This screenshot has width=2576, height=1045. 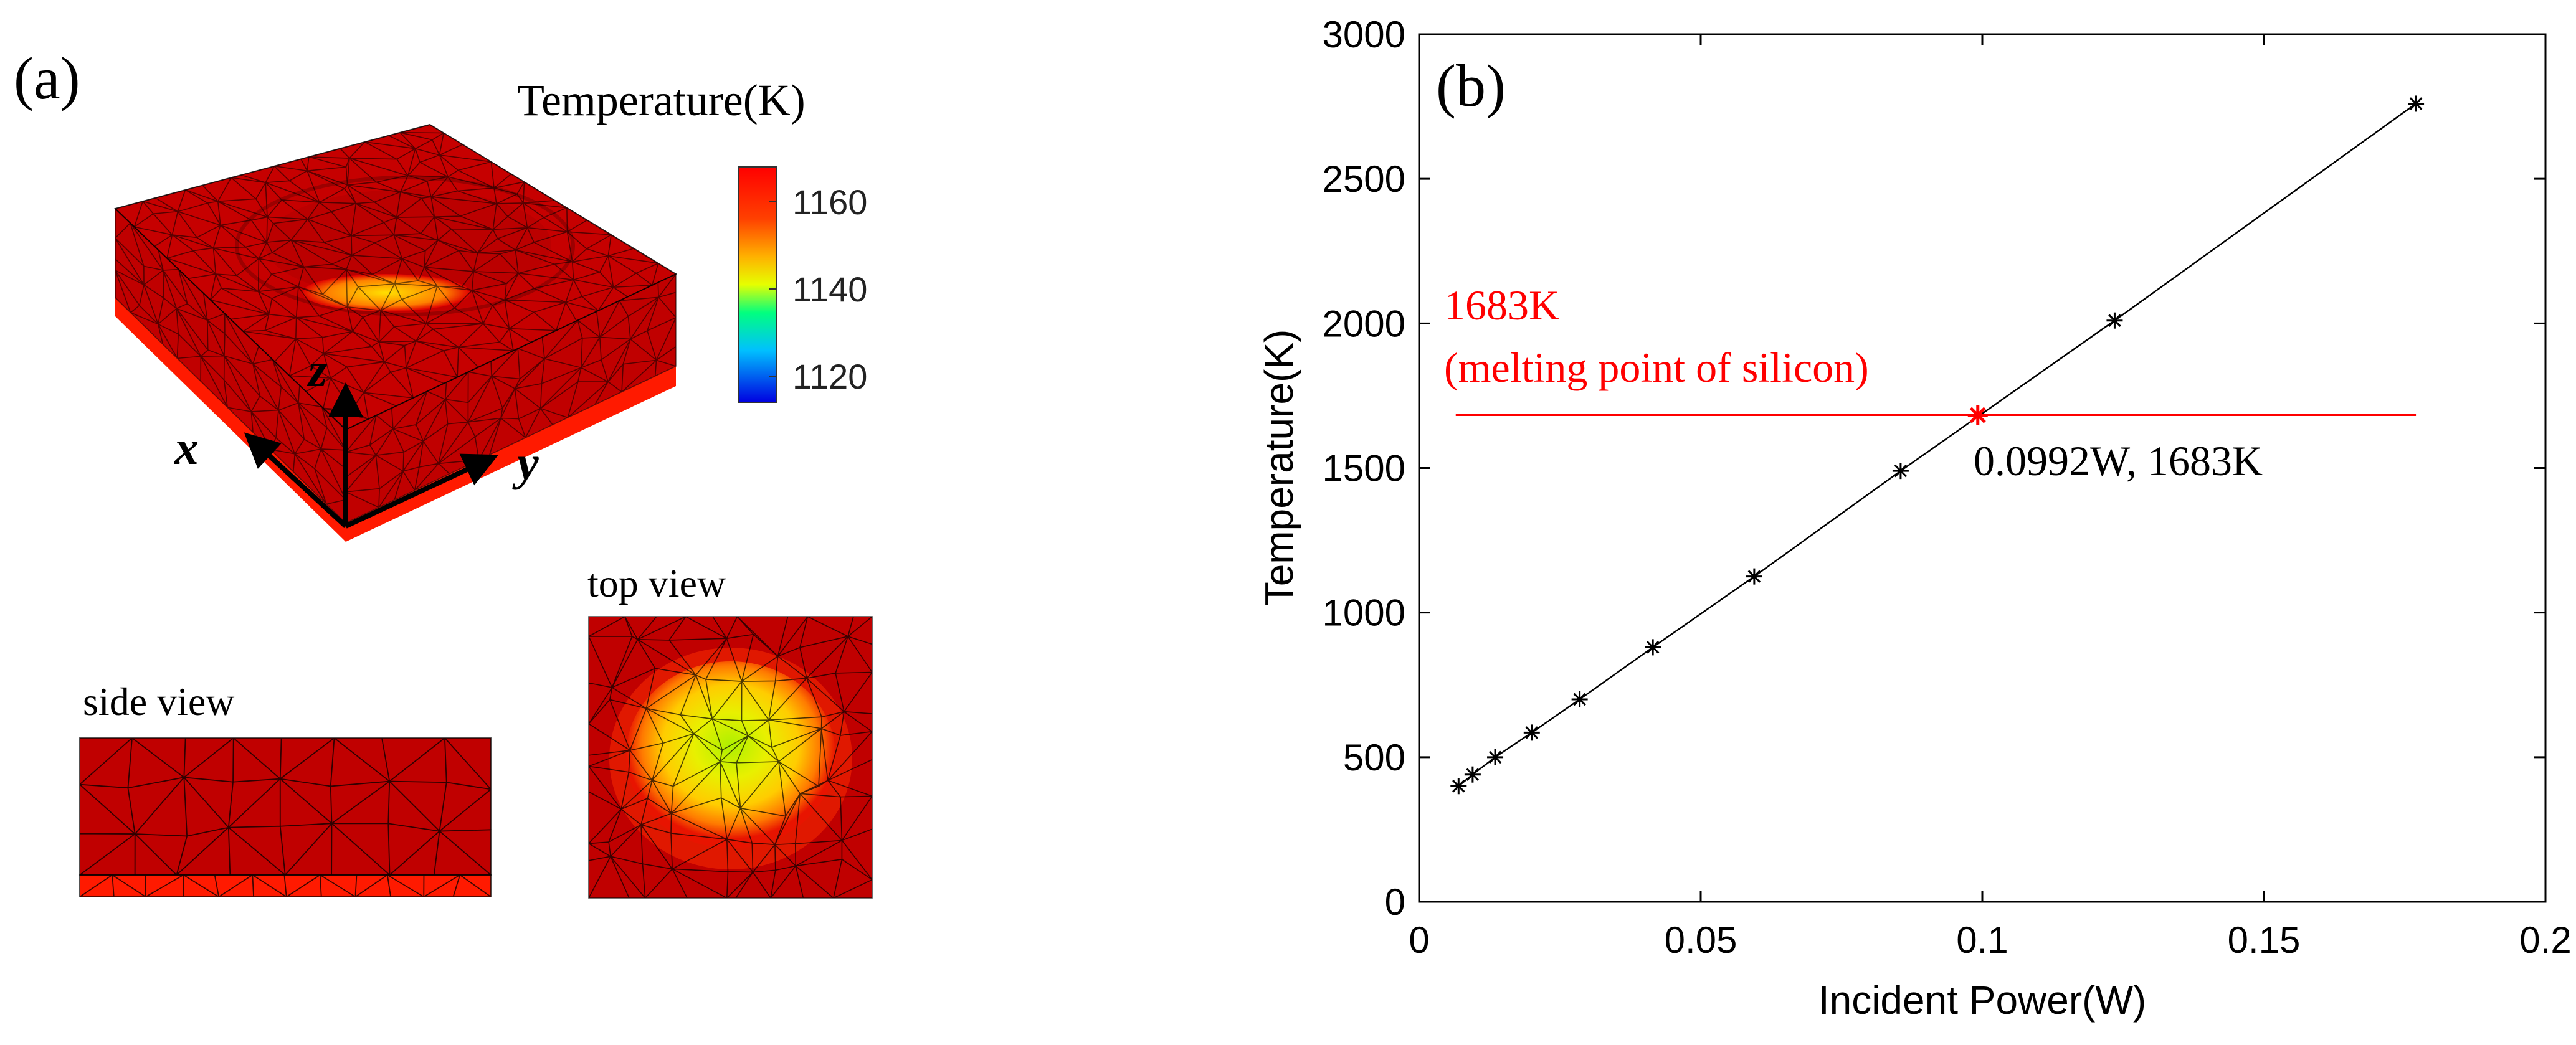 What do you see at coordinates (1982, 940) in the screenshot?
I see `x-tick-label: 0.1` at bounding box center [1982, 940].